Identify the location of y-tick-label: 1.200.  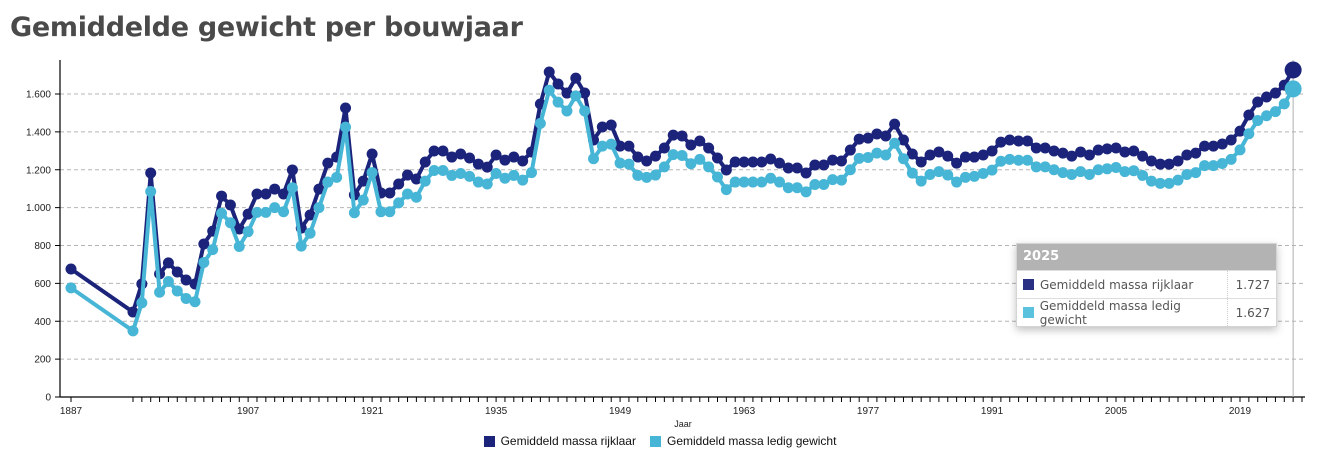
(38, 170).